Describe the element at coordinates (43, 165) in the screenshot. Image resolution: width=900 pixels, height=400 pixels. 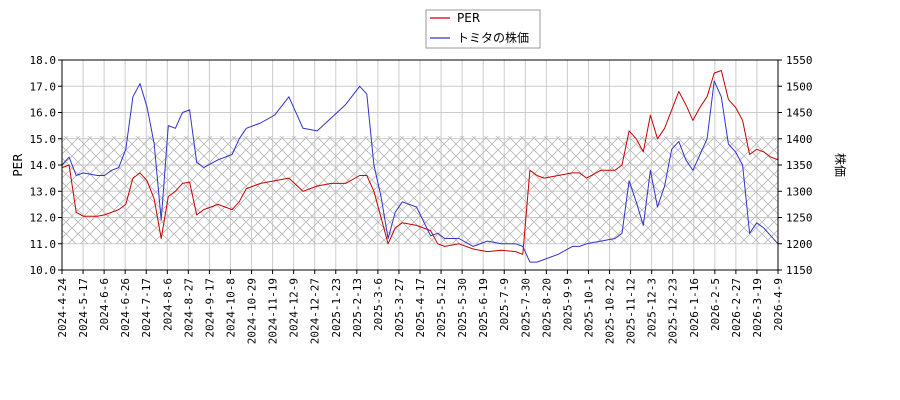
I see `y-left-tick-label: 14.0` at that location.